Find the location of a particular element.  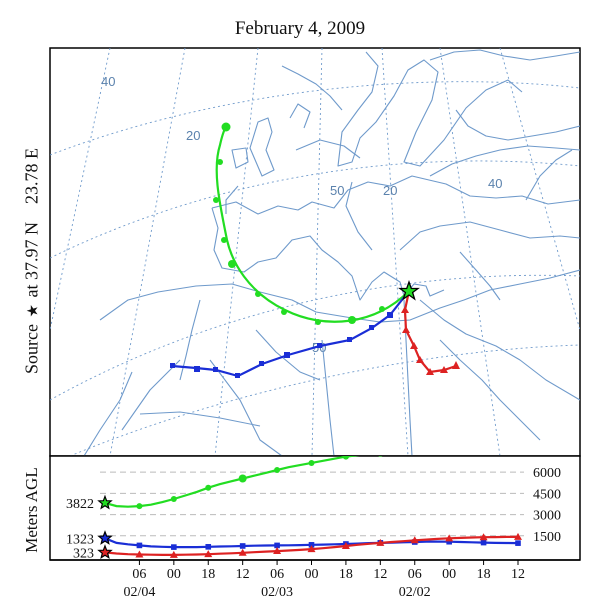

date-label: 02/03 is located at coordinates (277, 592).